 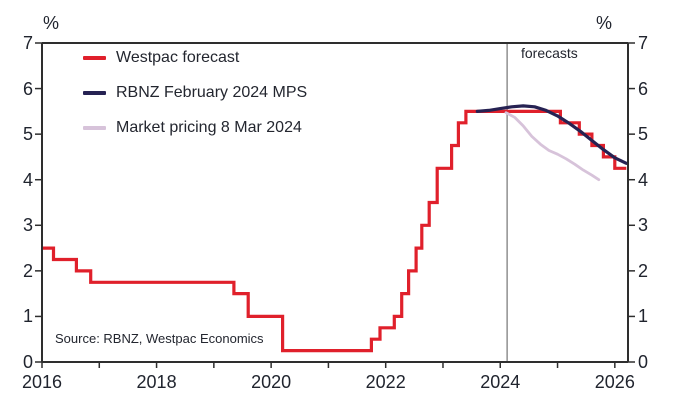 What do you see at coordinates (27, 134) in the screenshot?
I see `y-tick-label-left: 5` at bounding box center [27, 134].